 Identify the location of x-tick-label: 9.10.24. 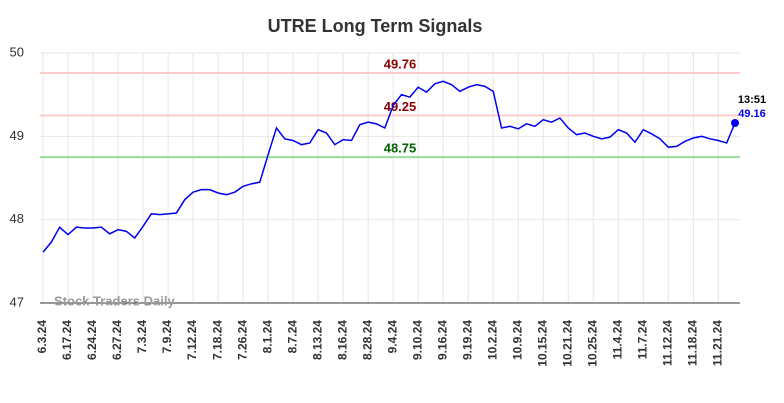
(417, 340).